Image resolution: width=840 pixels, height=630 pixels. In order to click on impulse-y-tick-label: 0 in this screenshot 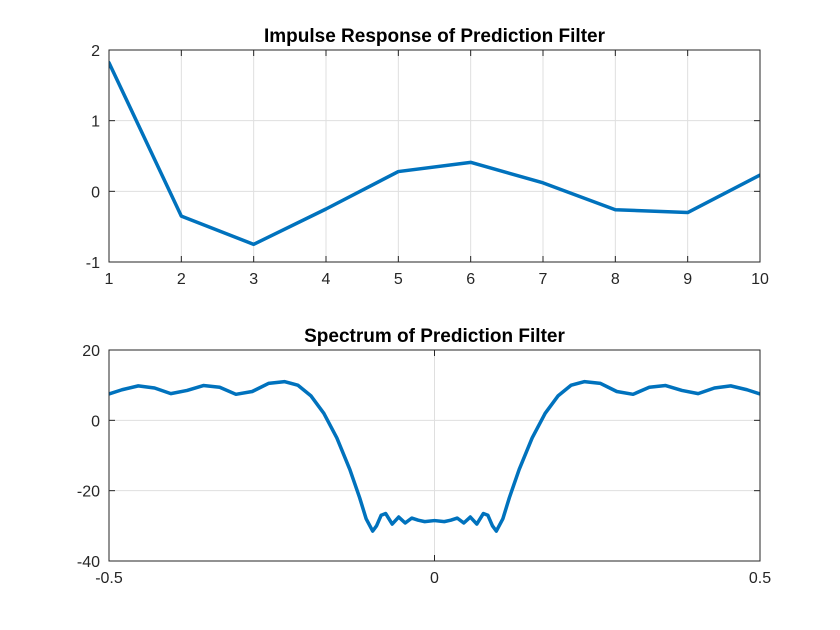, I will do `click(95, 192)`.